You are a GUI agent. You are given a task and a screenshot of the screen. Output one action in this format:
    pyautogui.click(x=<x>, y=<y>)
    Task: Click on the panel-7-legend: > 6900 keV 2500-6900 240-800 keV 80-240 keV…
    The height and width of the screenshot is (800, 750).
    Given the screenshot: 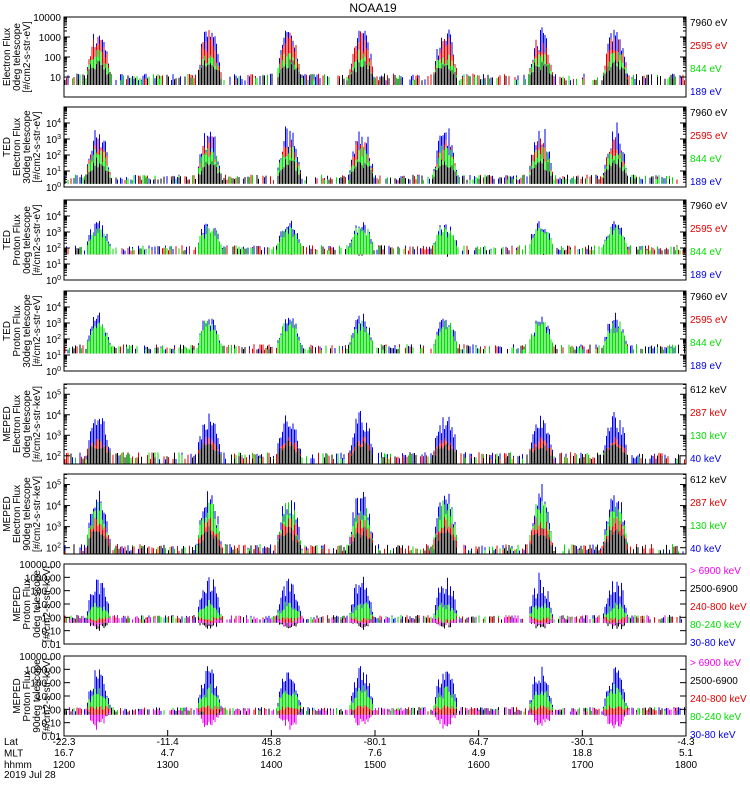 What is the action you would take?
    pyautogui.click(x=718, y=607)
    